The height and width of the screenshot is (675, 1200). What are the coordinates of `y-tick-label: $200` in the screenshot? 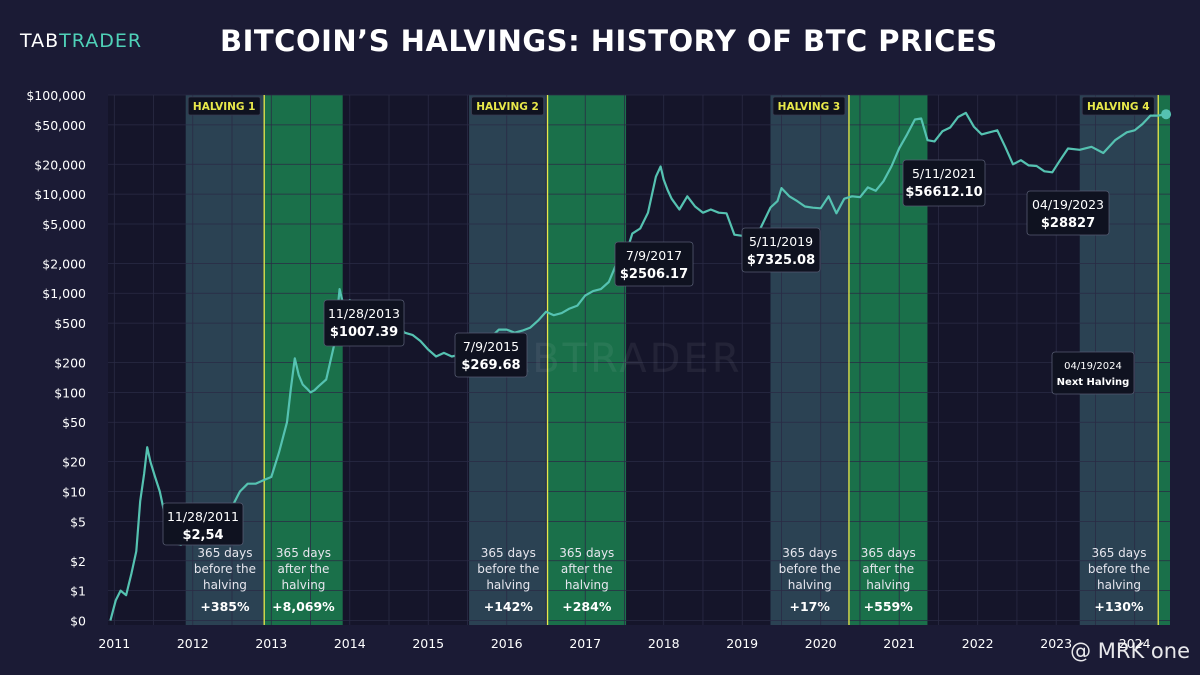 It's located at (70, 363).